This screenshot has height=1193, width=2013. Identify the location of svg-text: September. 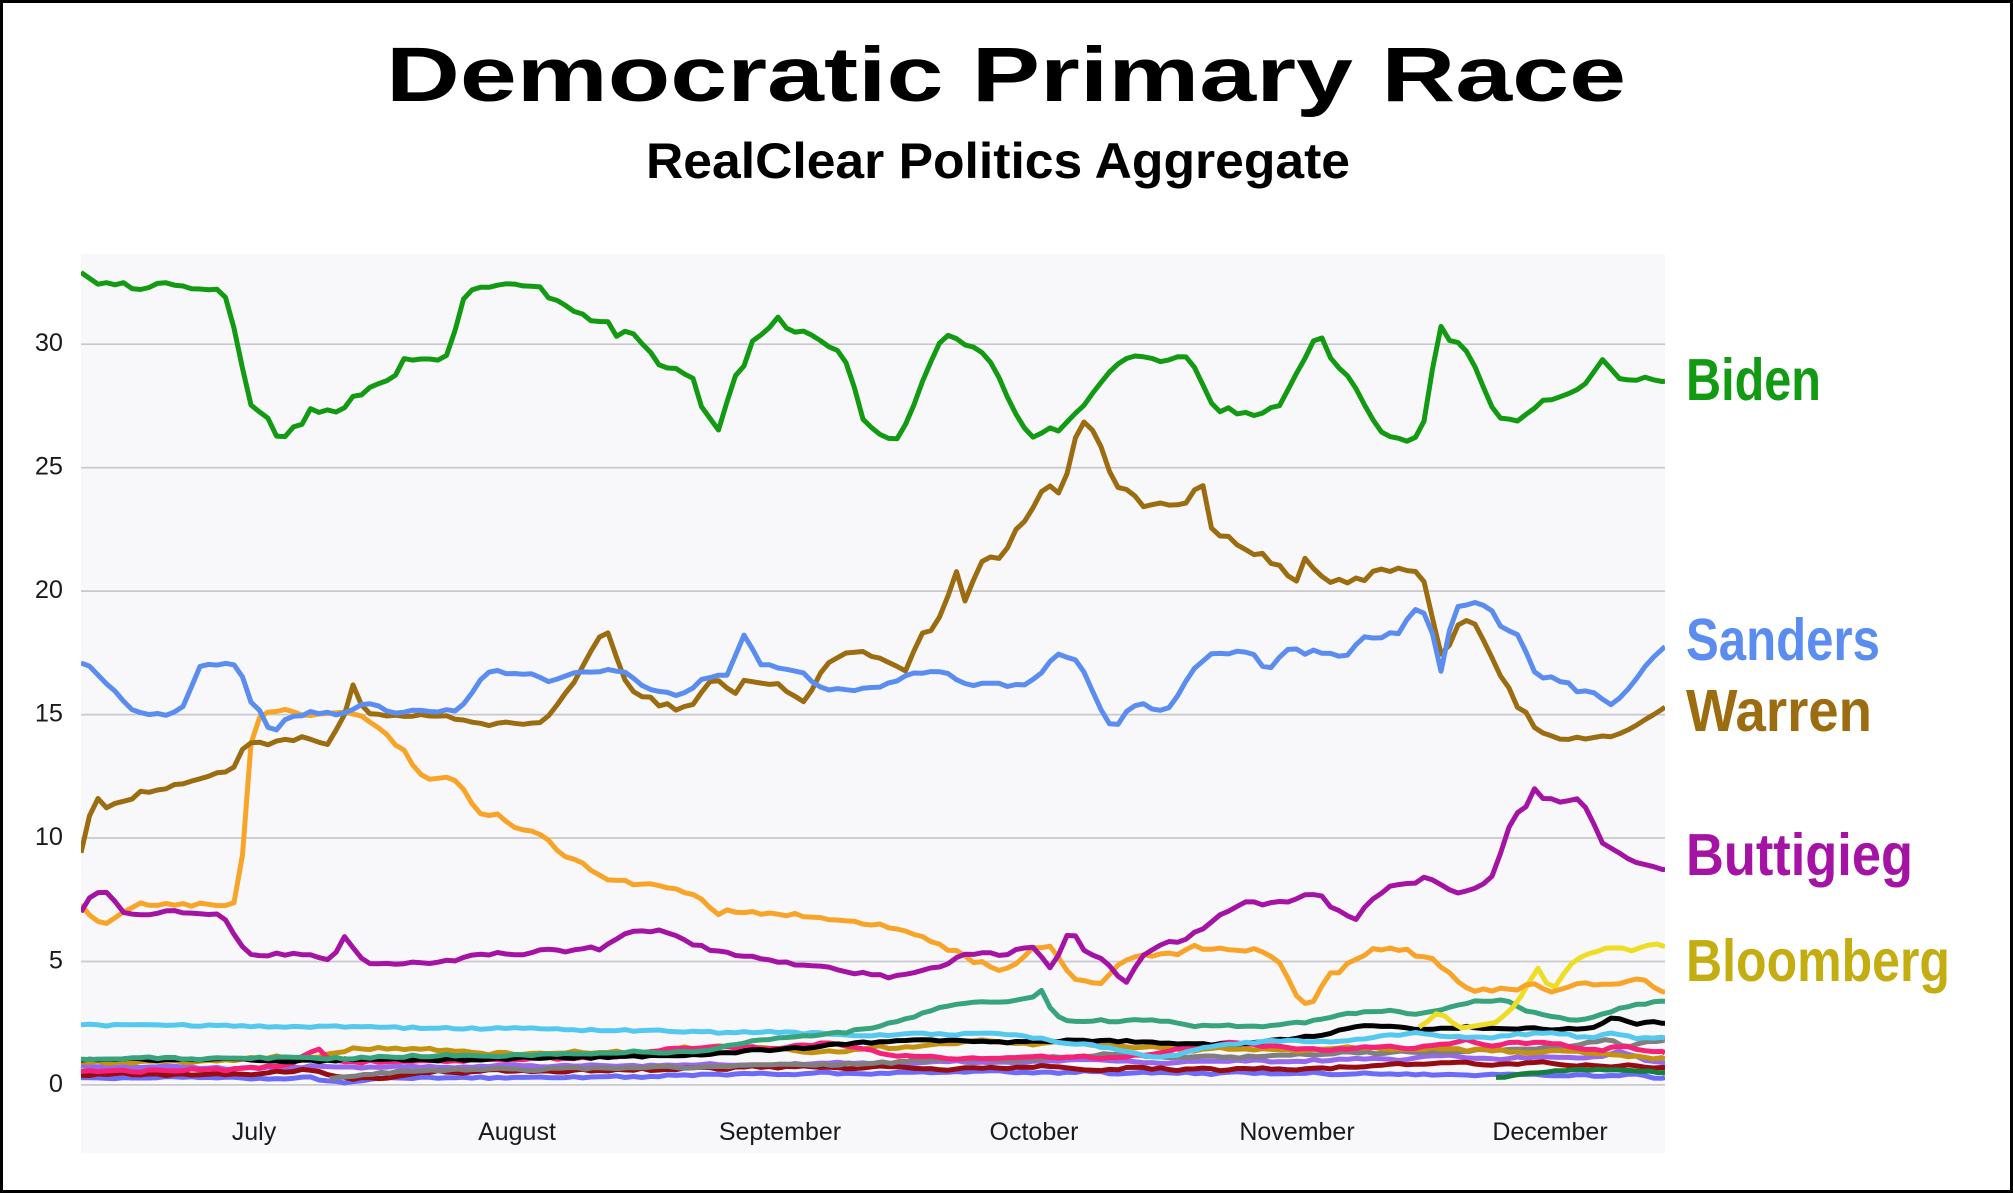
(780, 1132).